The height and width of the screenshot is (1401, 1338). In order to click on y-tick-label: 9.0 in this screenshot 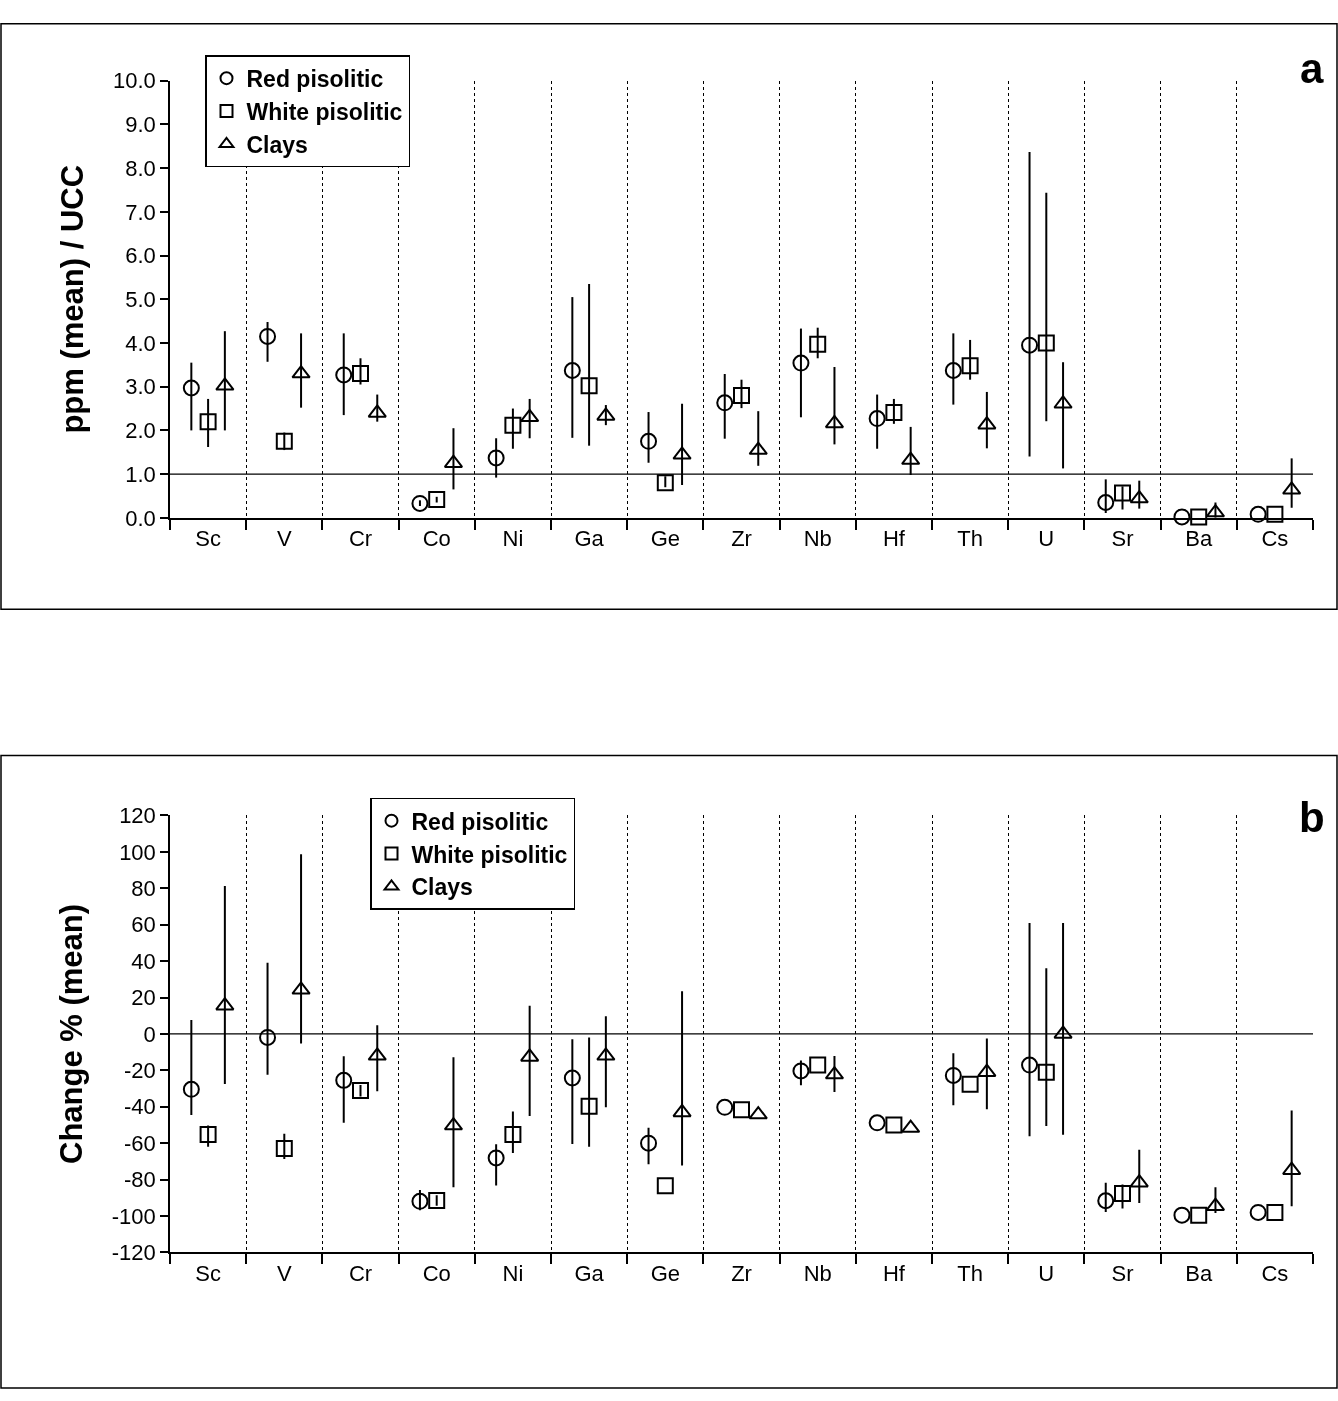, I will do `click(140, 125)`.